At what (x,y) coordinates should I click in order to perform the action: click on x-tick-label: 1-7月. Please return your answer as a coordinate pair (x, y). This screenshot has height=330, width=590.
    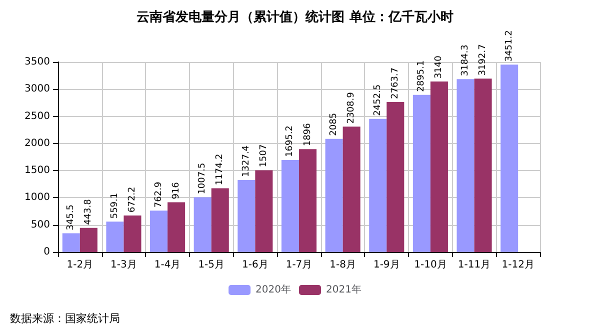
    Looking at the image, I should click on (299, 265).